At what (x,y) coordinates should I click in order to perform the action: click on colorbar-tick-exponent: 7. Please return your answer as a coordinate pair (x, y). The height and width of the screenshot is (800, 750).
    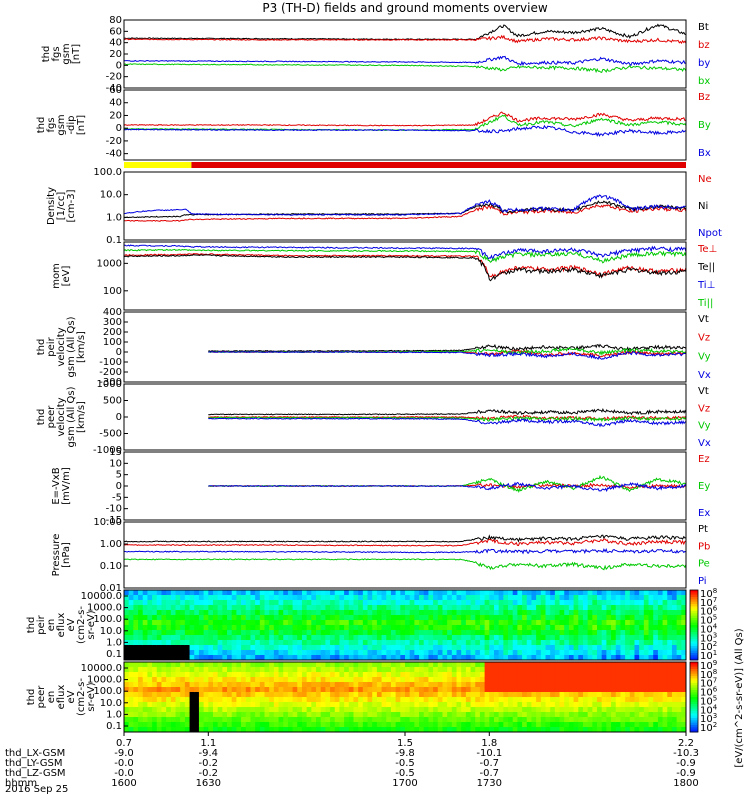
    Looking at the image, I should click on (715, 681).